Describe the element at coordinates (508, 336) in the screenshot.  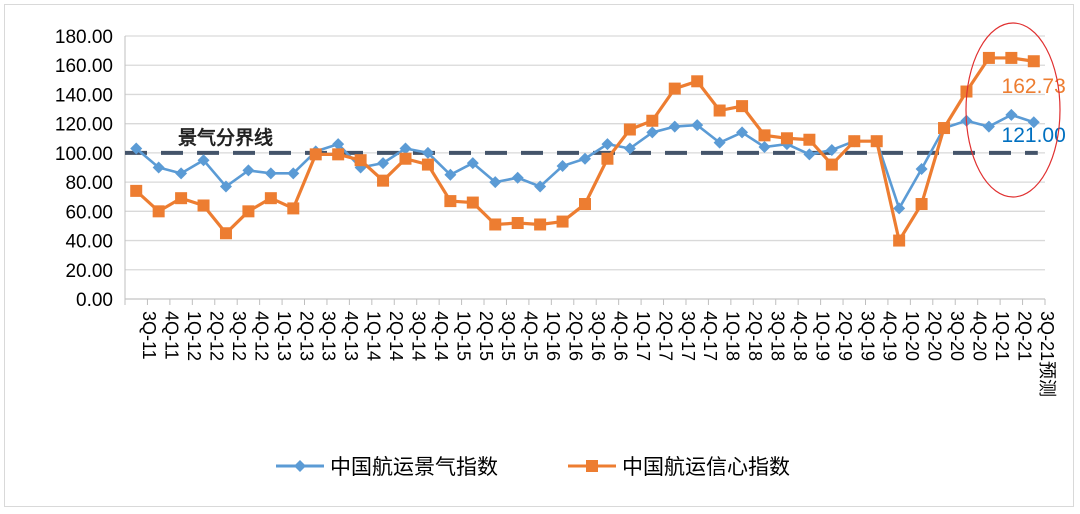
I see `x-tick-label: 3Q-15` at that location.